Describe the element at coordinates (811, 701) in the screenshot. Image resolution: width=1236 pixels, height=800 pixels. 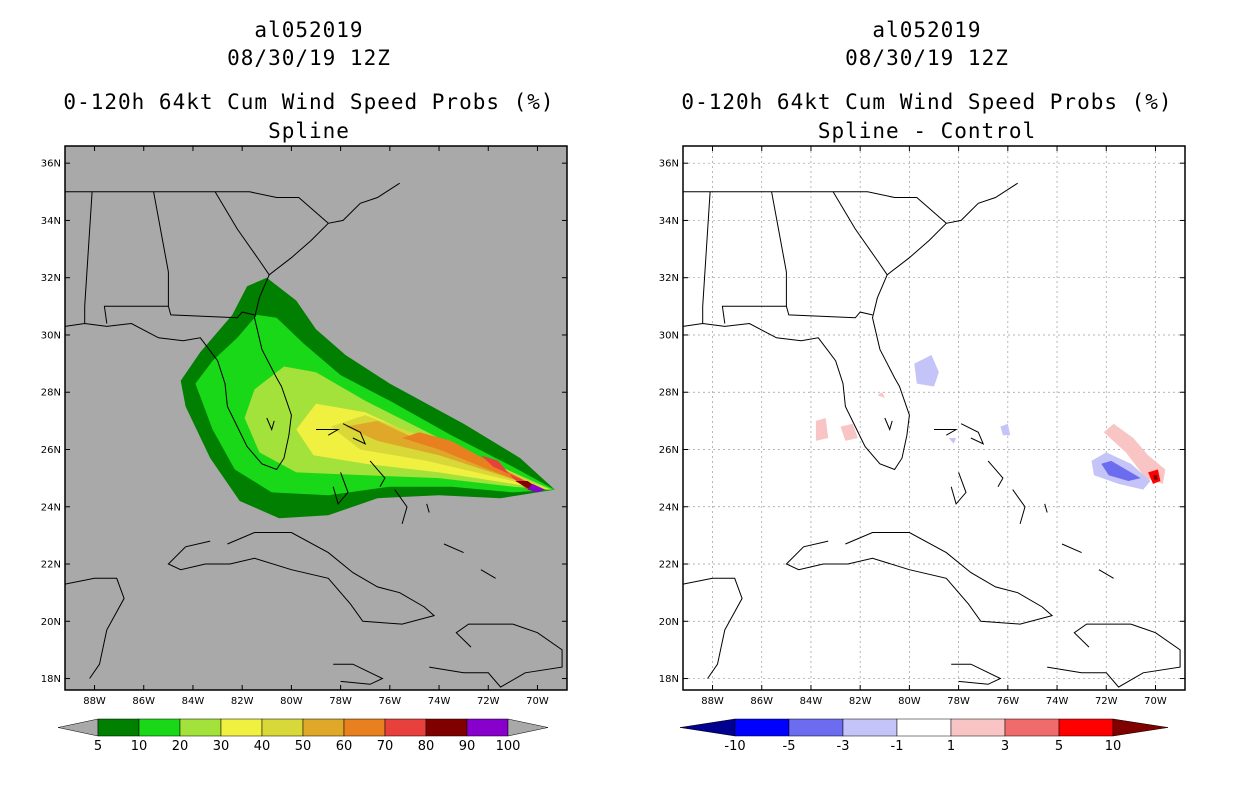
I see `lon-label-84W: 84W` at that location.